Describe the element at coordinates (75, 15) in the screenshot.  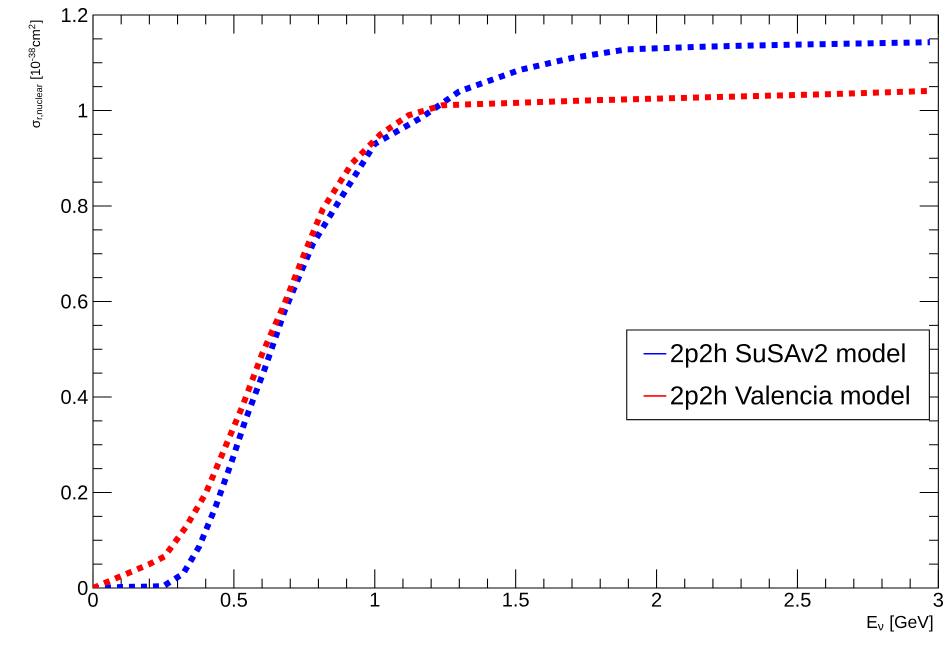
I see `y-tick-label: 1.2` at that location.